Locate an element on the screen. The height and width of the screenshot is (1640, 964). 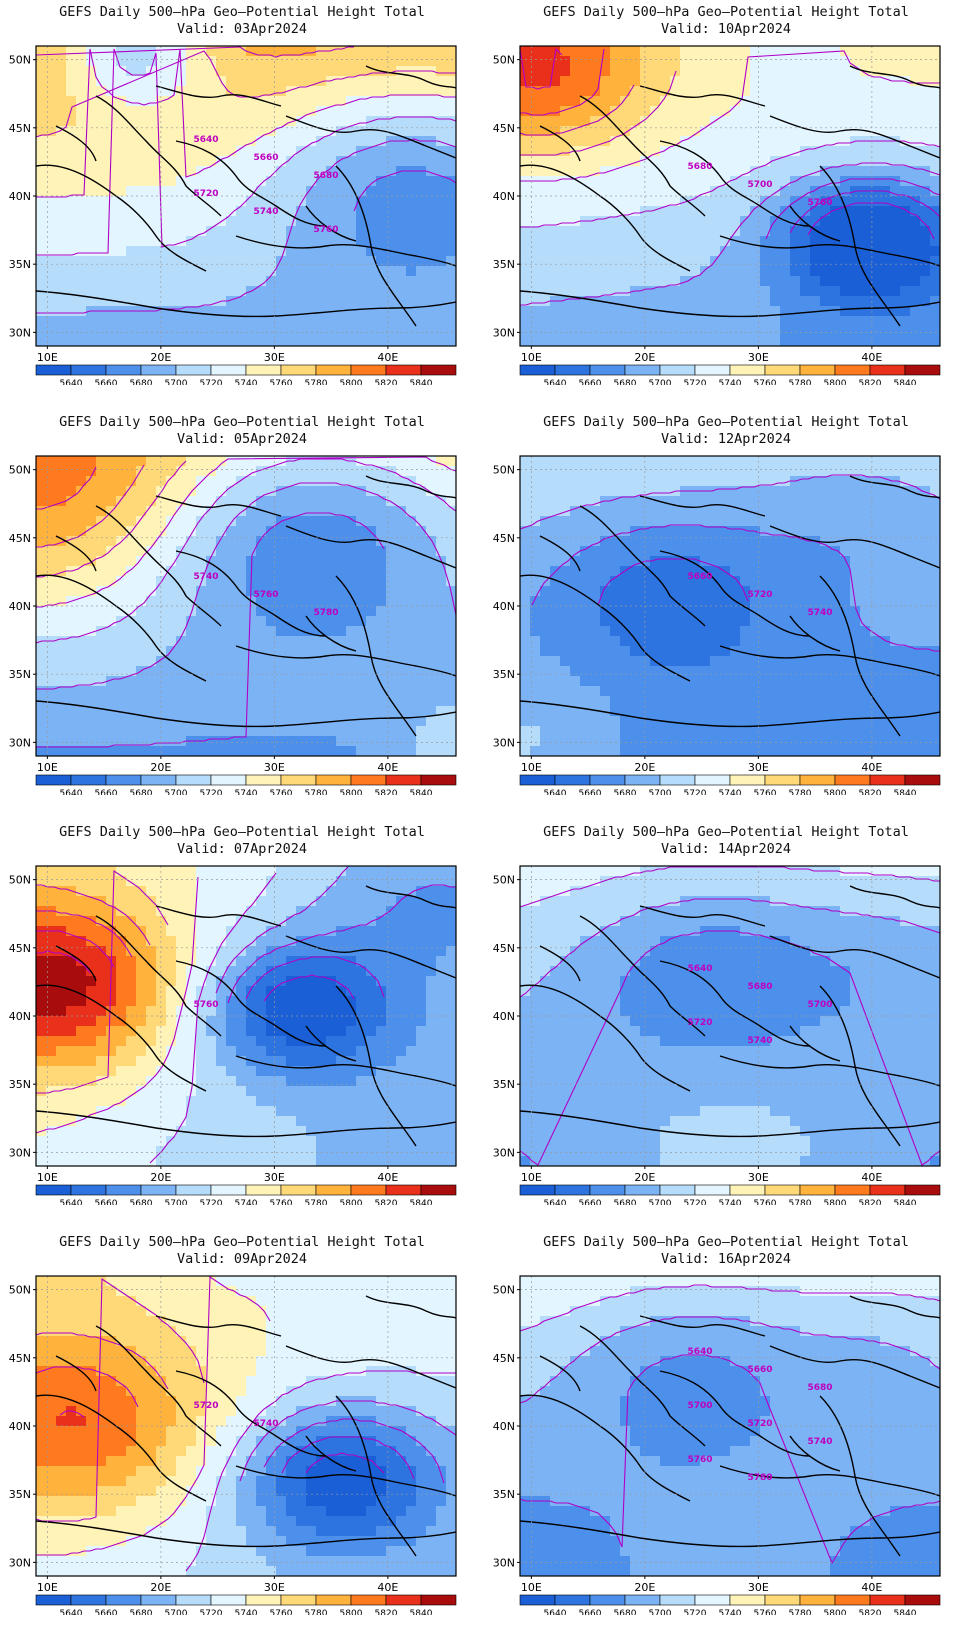
panel-valid-date: Valid: 16Apr2024 is located at coordinates (726, 1259).